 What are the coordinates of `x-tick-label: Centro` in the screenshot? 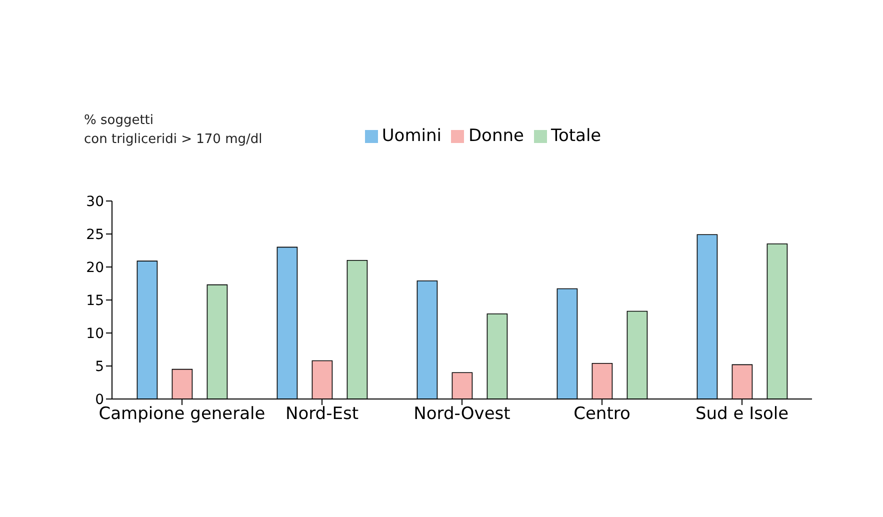 It's located at (602, 414).